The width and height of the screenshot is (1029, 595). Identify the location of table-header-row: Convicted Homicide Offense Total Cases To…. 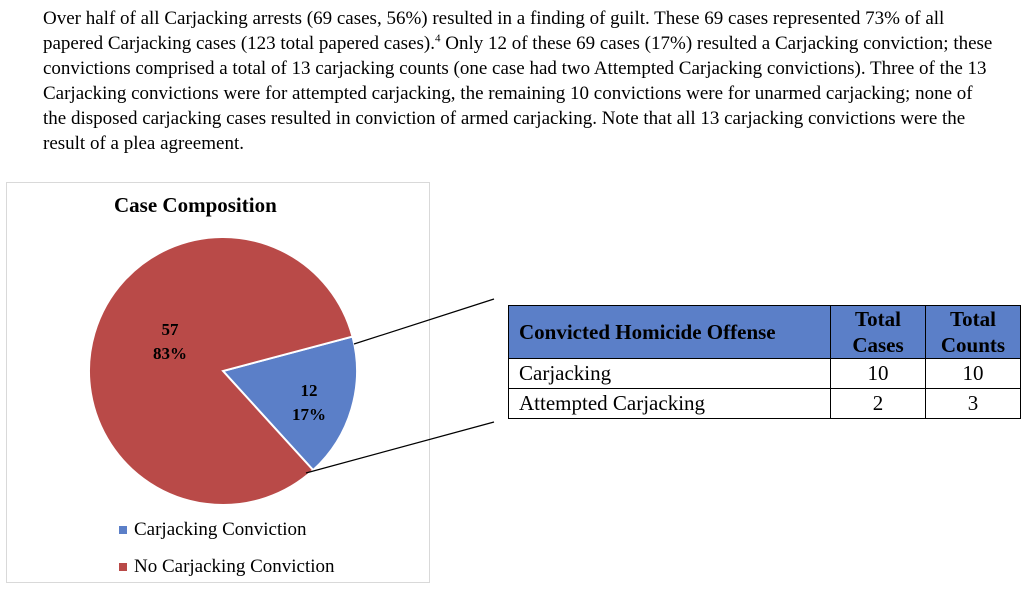
(764, 332).